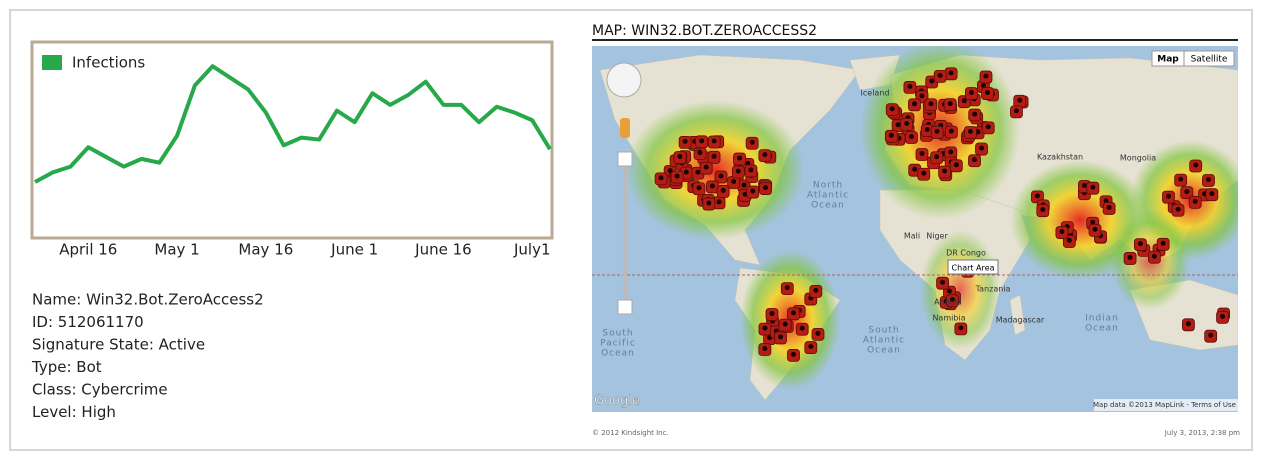  Describe the element at coordinates (948, 318) in the screenshot. I see `place-label: Namibia` at that location.